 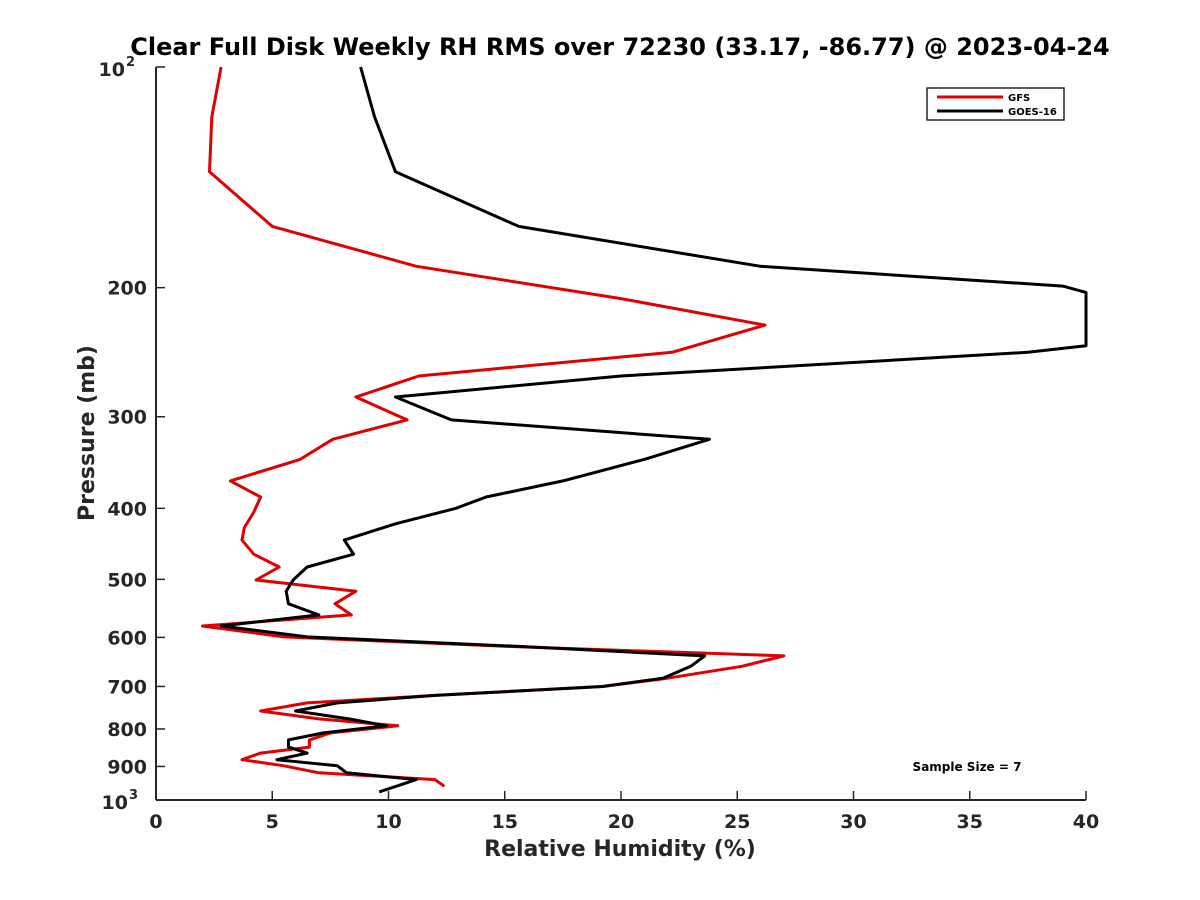 I want to click on y-tick-label: 800, so click(x=127, y=730).